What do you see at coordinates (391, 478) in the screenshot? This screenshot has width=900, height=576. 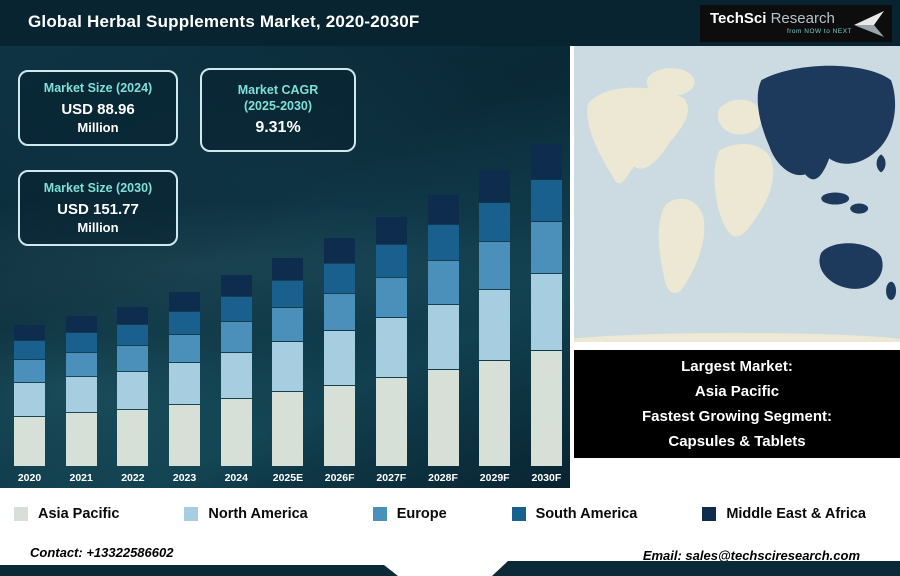 I see `x-axis-label: 2027F` at bounding box center [391, 478].